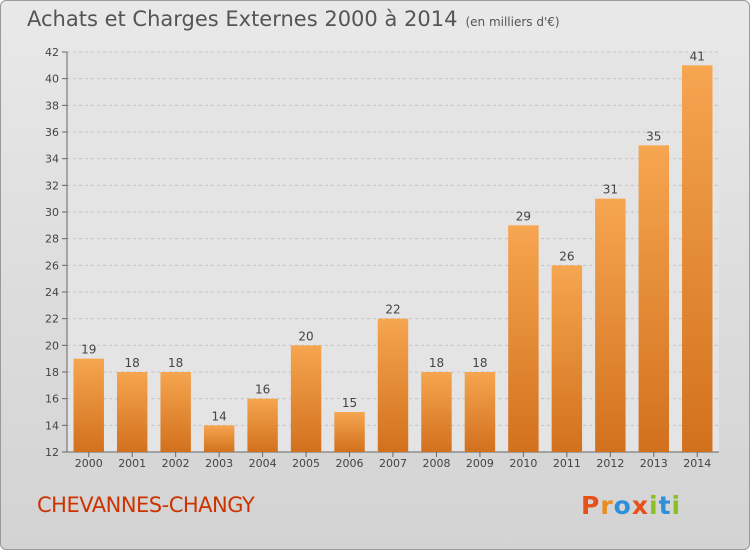 The image size is (750, 550). What do you see at coordinates (88, 350) in the screenshot?
I see `data-label: 19` at bounding box center [88, 350].